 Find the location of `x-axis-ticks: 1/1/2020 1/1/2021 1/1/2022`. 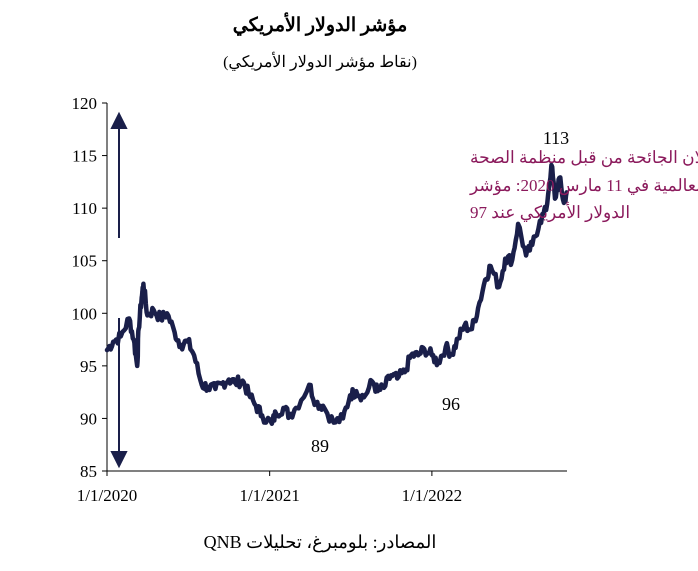

x-axis-ticks: 1/1/2020 1/1/2021 1/1/2022 is located at coordinates (269, 488).